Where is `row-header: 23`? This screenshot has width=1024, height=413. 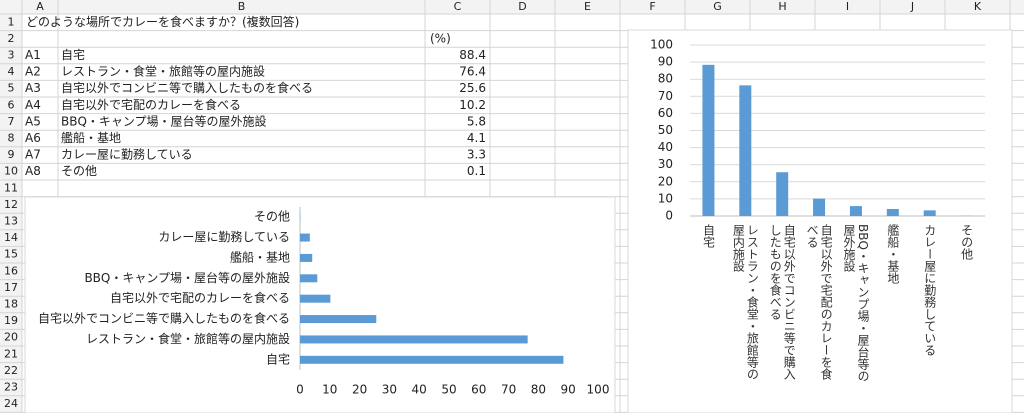
row-header: 23 is located at coordinates (11, 387).